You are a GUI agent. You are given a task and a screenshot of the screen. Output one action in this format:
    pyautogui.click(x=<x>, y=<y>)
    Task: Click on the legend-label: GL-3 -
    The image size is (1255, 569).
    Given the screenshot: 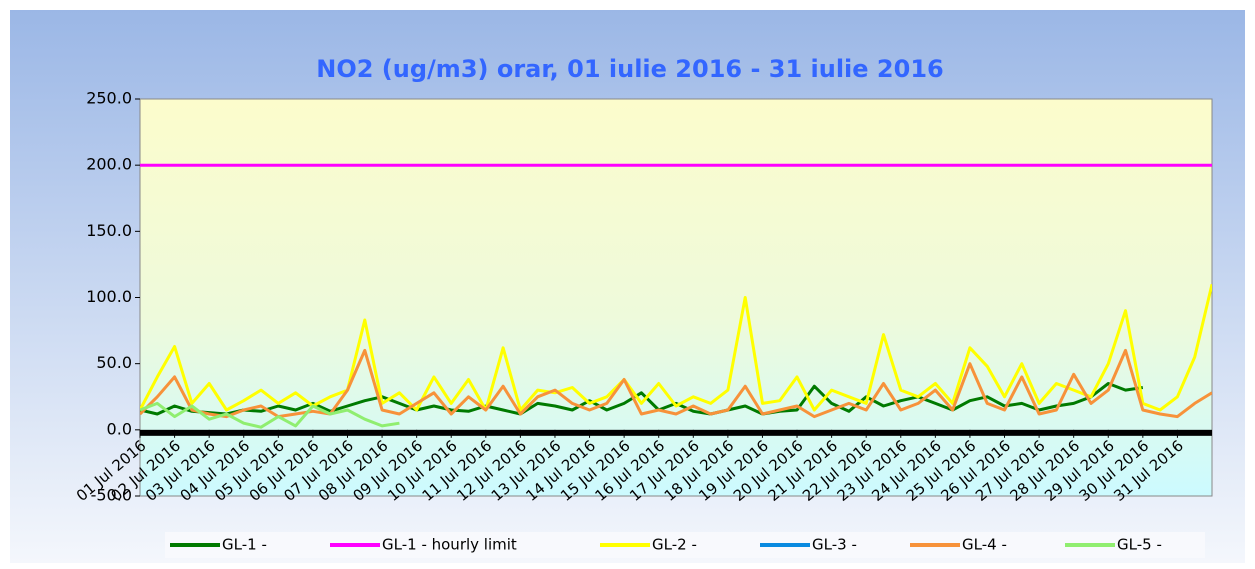 What is the action you would take?
    pyautogui.click(x=834, y=545)
    